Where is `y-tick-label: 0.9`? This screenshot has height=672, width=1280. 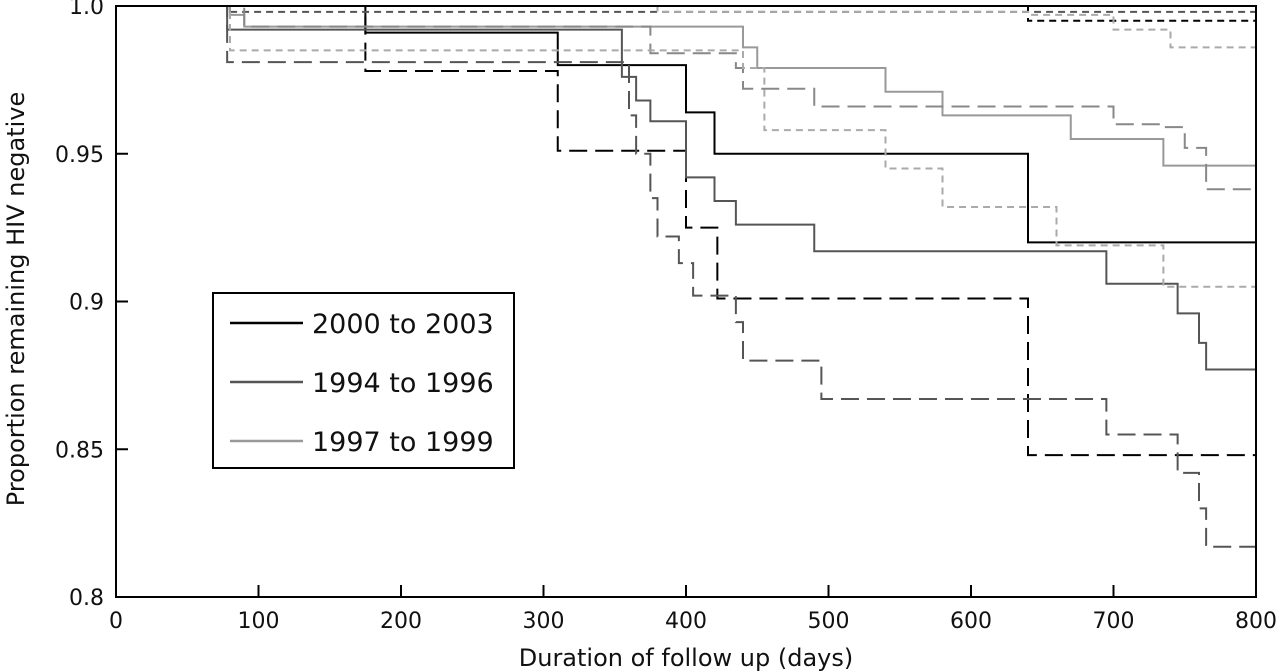
y-tick-label: 0.9 is located at coordinates (86, 303).